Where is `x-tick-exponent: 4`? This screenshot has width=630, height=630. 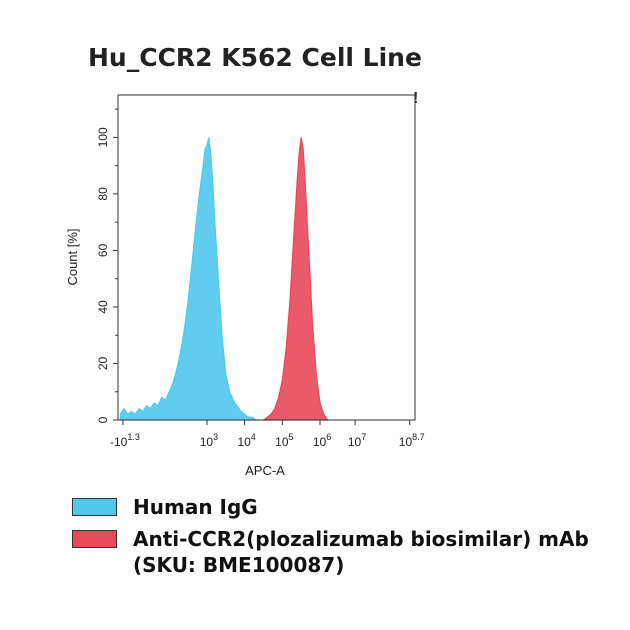 x-tick-exponent: 4 is located at coordinates (253, 437).